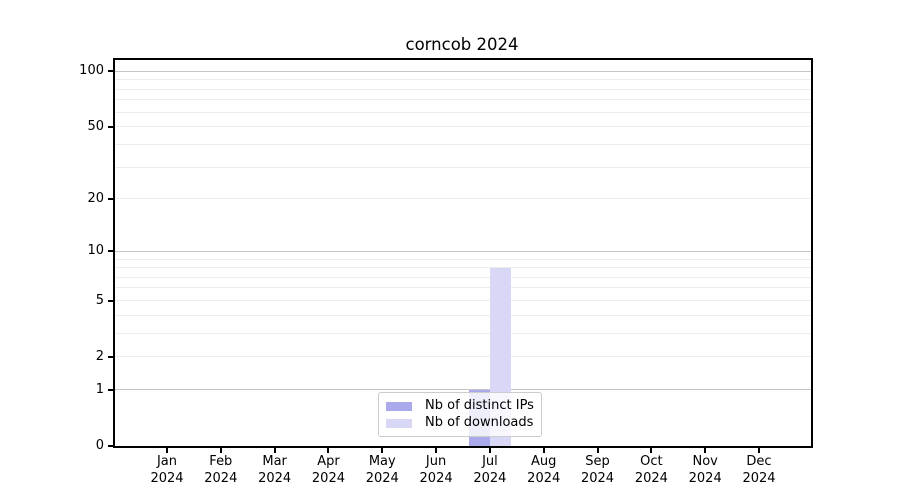 This screenshot has width=900, height=500. Describe the element at coordinates (99, 389) in the screenshot. I see `y-tick-label: 1` at that location.